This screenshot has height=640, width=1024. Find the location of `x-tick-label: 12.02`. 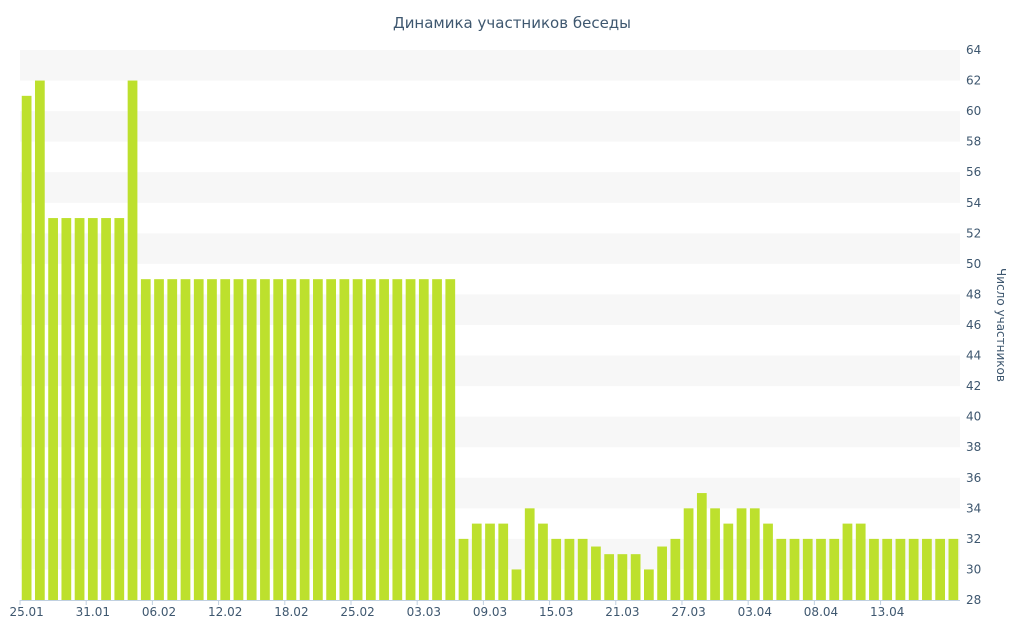

x-tick-label: 12.02 is located at coordinates (225, 612).